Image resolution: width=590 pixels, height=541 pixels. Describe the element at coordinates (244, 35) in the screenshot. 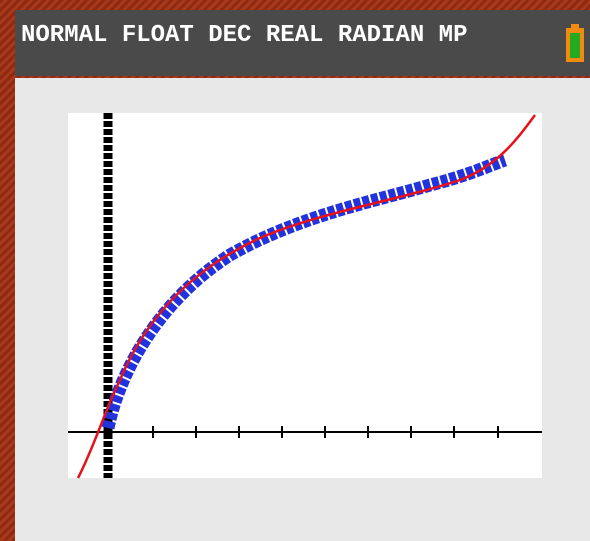

I see `status-text: NORMAL FLOAT DEC REAL RADIAN MP` at that location.